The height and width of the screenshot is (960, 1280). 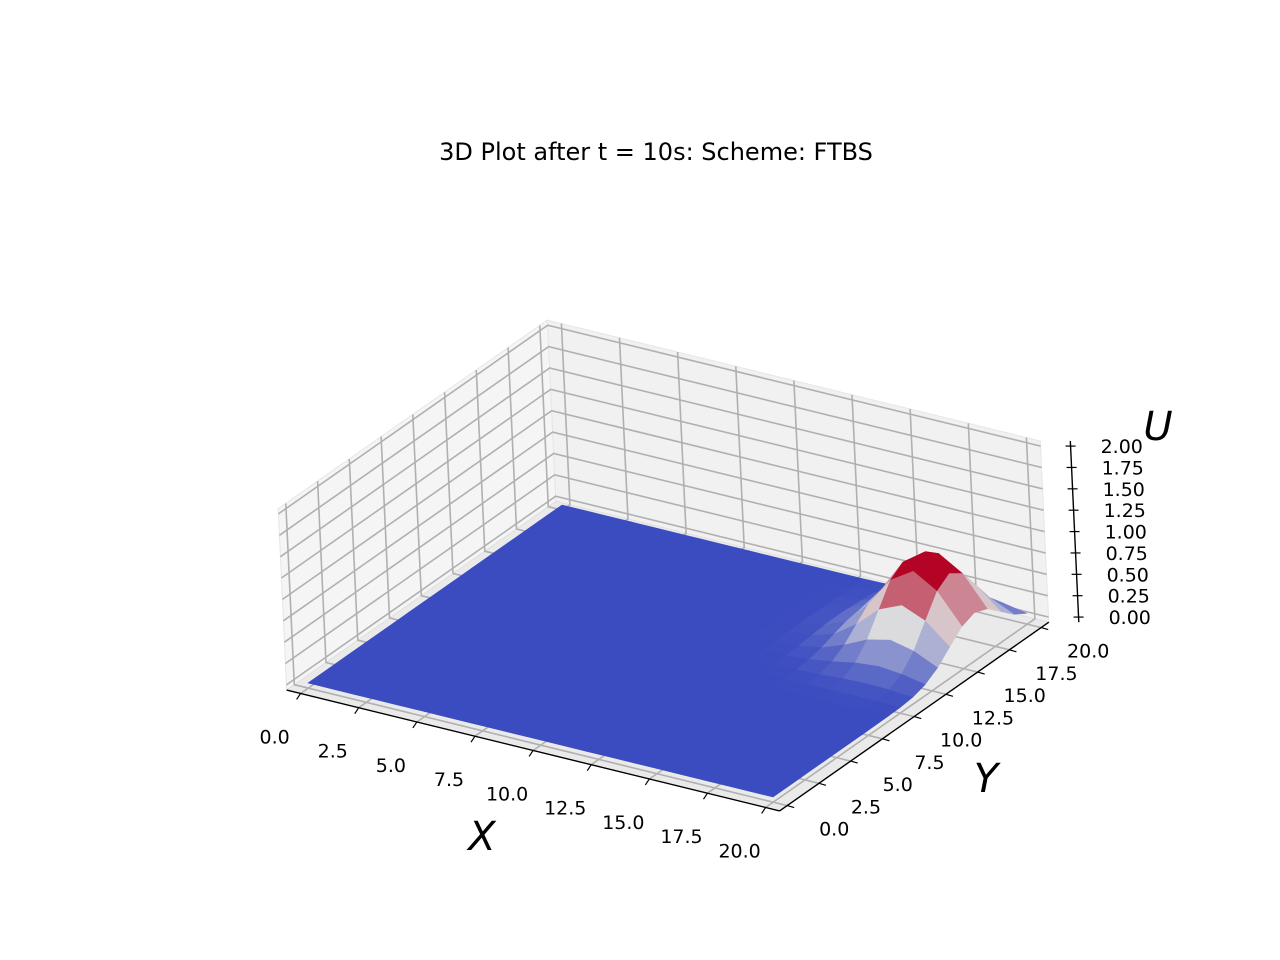 What do you see at coordinates (1127, 554) in the screenshot?
I see `z-tick-label: 0.75` at bounding box center [1127, 554].